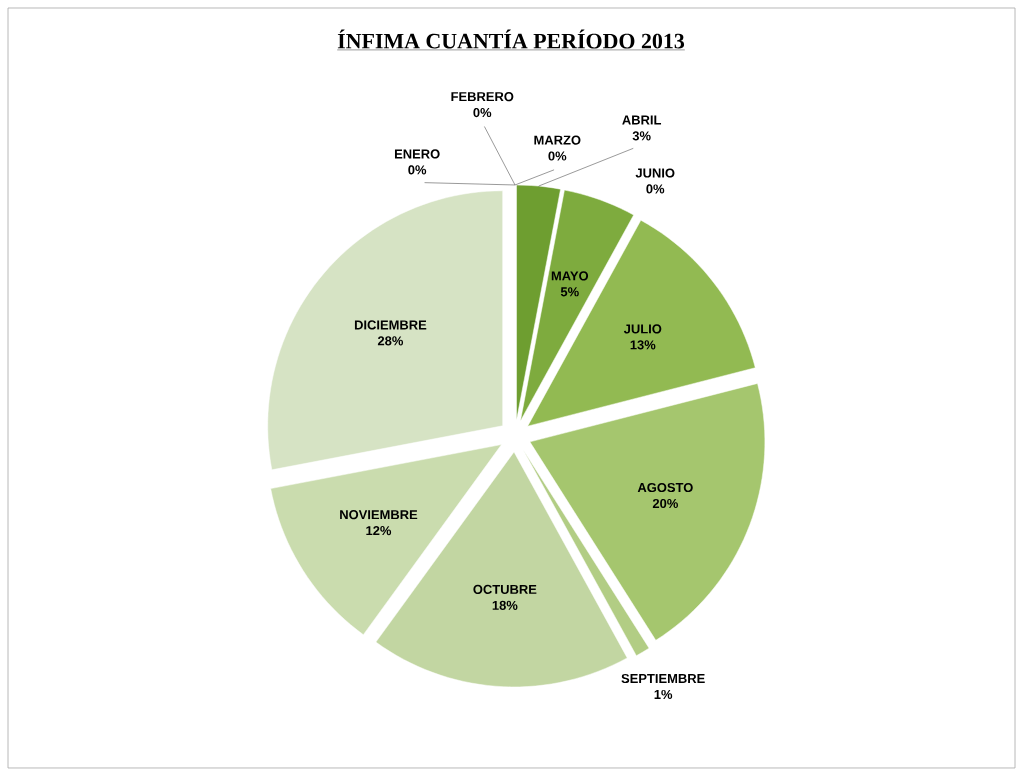  Describe the element at coordinates (417, 154) in the screenshot. I see `category-label: ENERO` at that location.